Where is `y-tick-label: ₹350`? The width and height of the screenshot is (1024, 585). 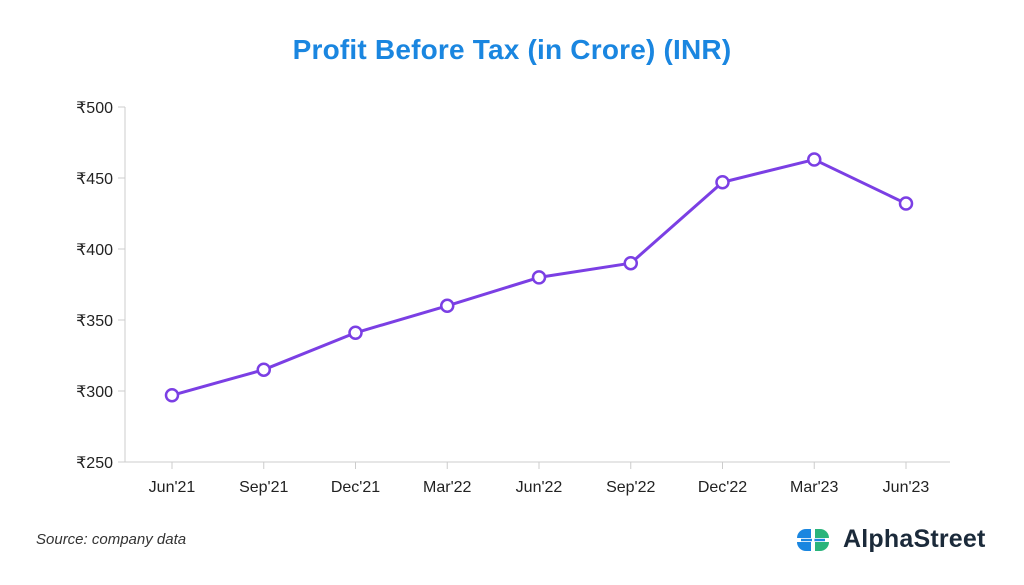 y-tick-label: ₹350 is located at coordinates (94, 321).